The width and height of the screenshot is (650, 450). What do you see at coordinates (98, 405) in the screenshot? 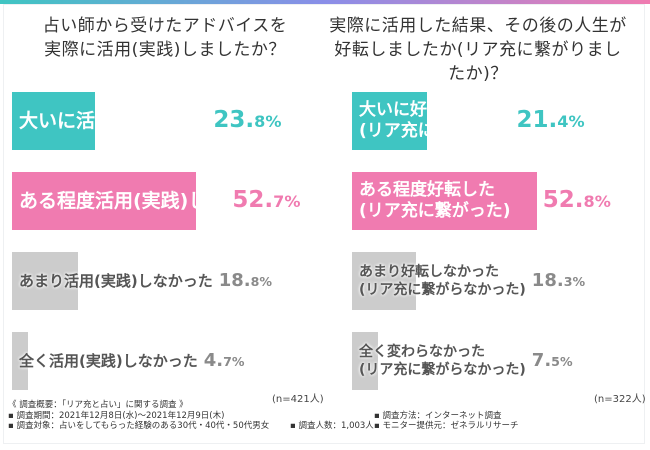
I see `footer-heading: 《 調査概要：「リア充と占い」に関する調査 》` at bounding box center [98, 405].